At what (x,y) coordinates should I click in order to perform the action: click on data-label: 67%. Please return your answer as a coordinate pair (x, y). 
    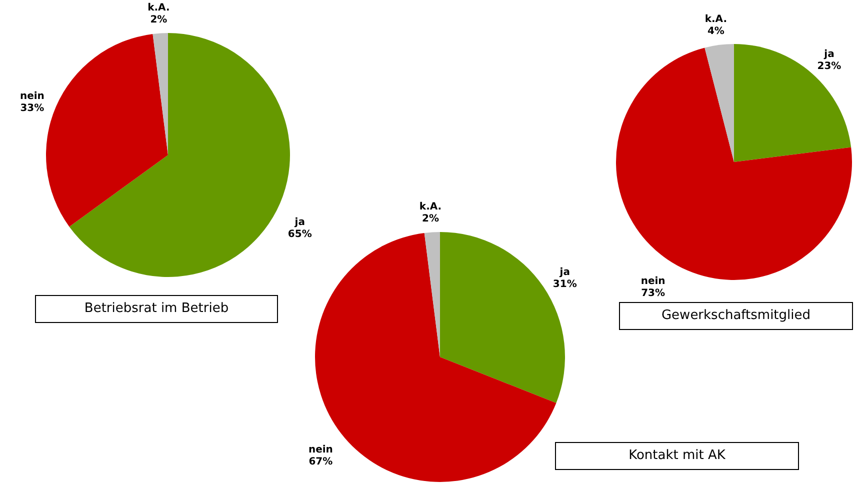
    Looking at the image, I should click on (320, 462).